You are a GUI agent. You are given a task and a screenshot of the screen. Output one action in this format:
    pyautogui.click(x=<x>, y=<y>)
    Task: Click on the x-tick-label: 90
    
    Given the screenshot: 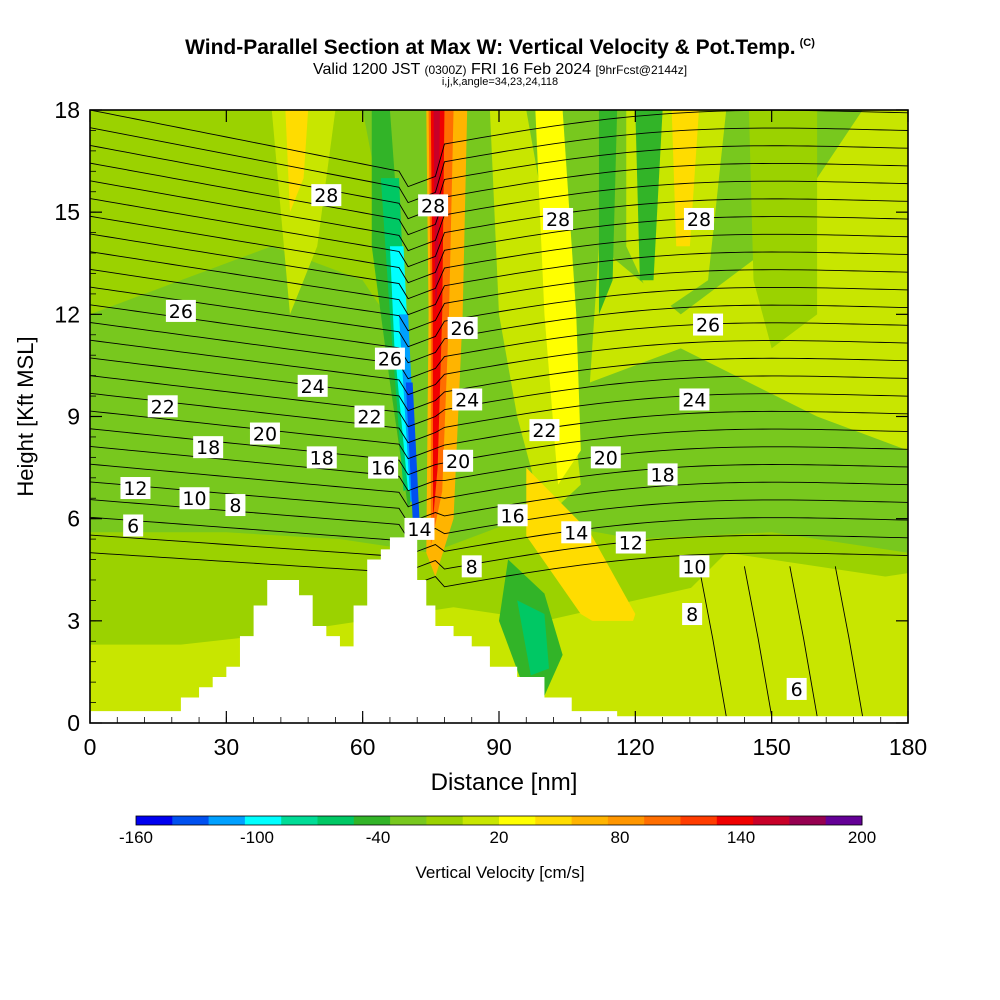 What is the action you would take?
    pyautogui.click(x=499, y=747)
    